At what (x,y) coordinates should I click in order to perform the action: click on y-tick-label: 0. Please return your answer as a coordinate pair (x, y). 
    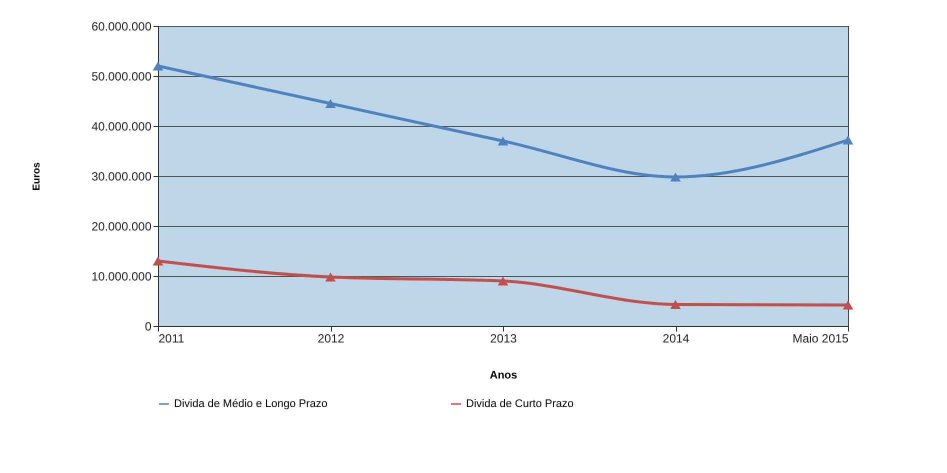
    Looking at the image, I should click on (148, 327).